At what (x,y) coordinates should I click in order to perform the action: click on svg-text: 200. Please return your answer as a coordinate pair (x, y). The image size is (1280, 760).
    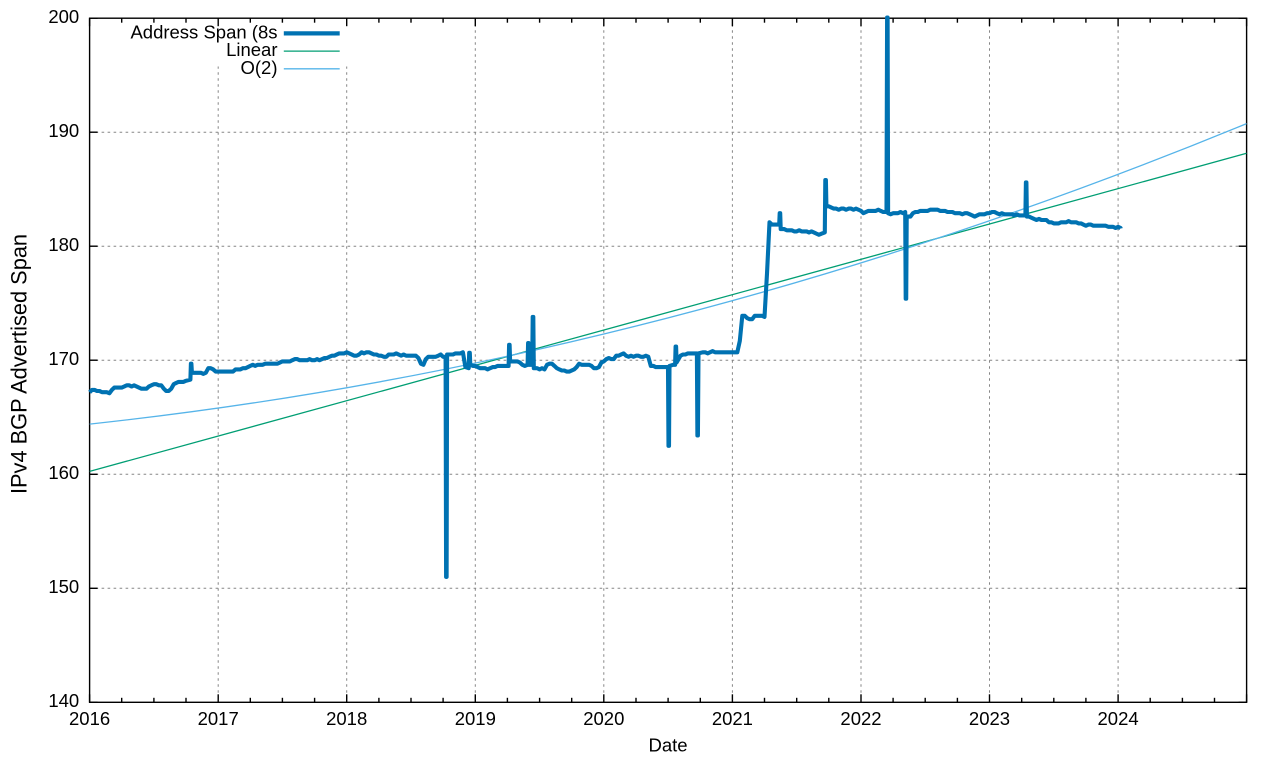
    Looking at the image, I should click on (63, 16).